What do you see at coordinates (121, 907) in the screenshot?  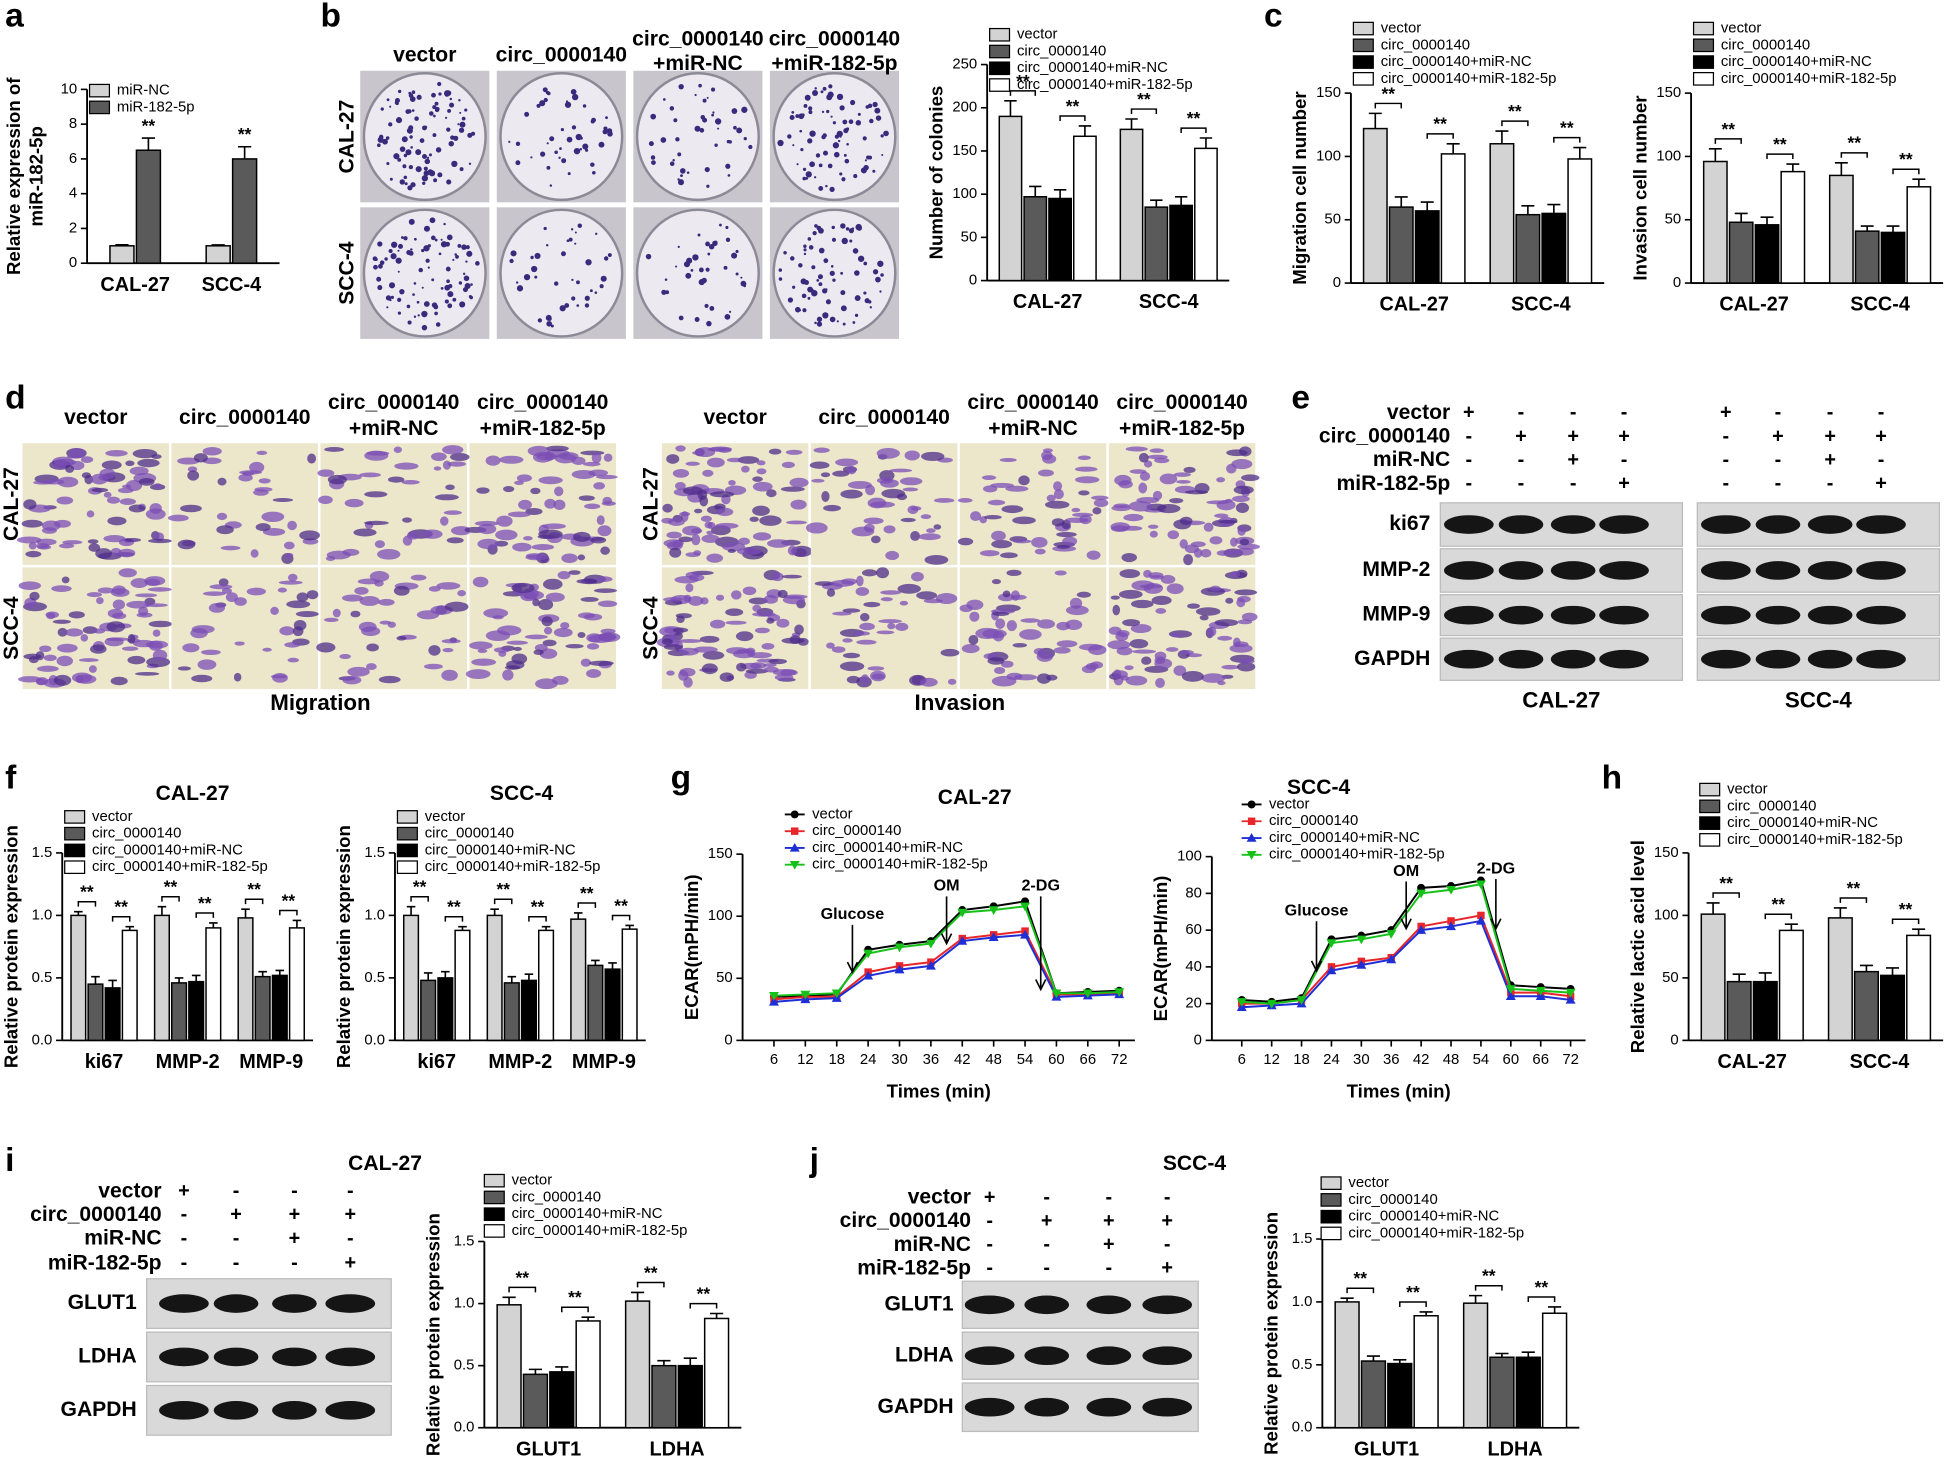 I see `significance: **` at bounding box center [121, 907].